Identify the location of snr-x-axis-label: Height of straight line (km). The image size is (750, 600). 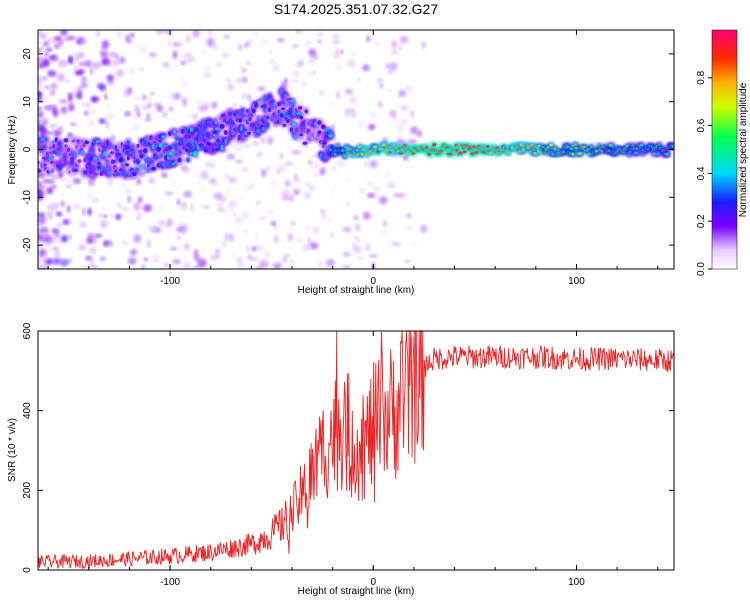
(356, 591).